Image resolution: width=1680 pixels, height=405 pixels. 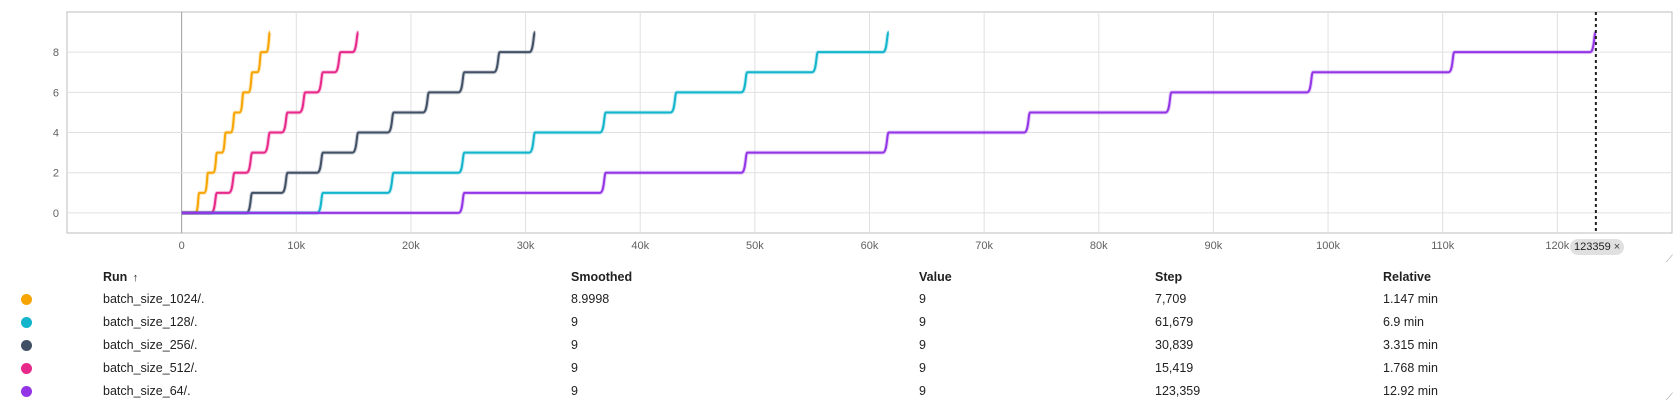 What do you see at coordinates (147, 390) in the screenshot?
I see `run-name: batch_size_64/.` at bounding box center [147, 390].